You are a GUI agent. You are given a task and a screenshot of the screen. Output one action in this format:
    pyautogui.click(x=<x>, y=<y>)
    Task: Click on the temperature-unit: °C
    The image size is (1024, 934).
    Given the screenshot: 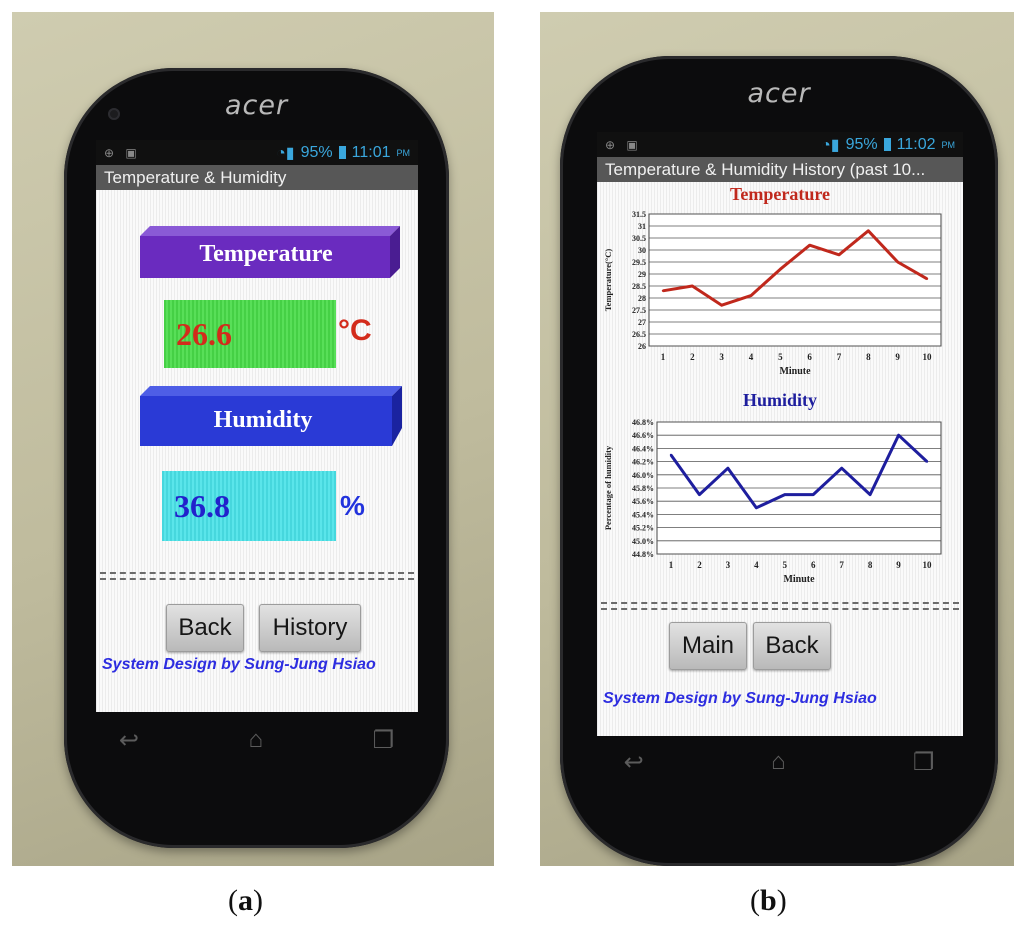 What is the action you would take?
    pyautogui.click(x=355, y=330)
    